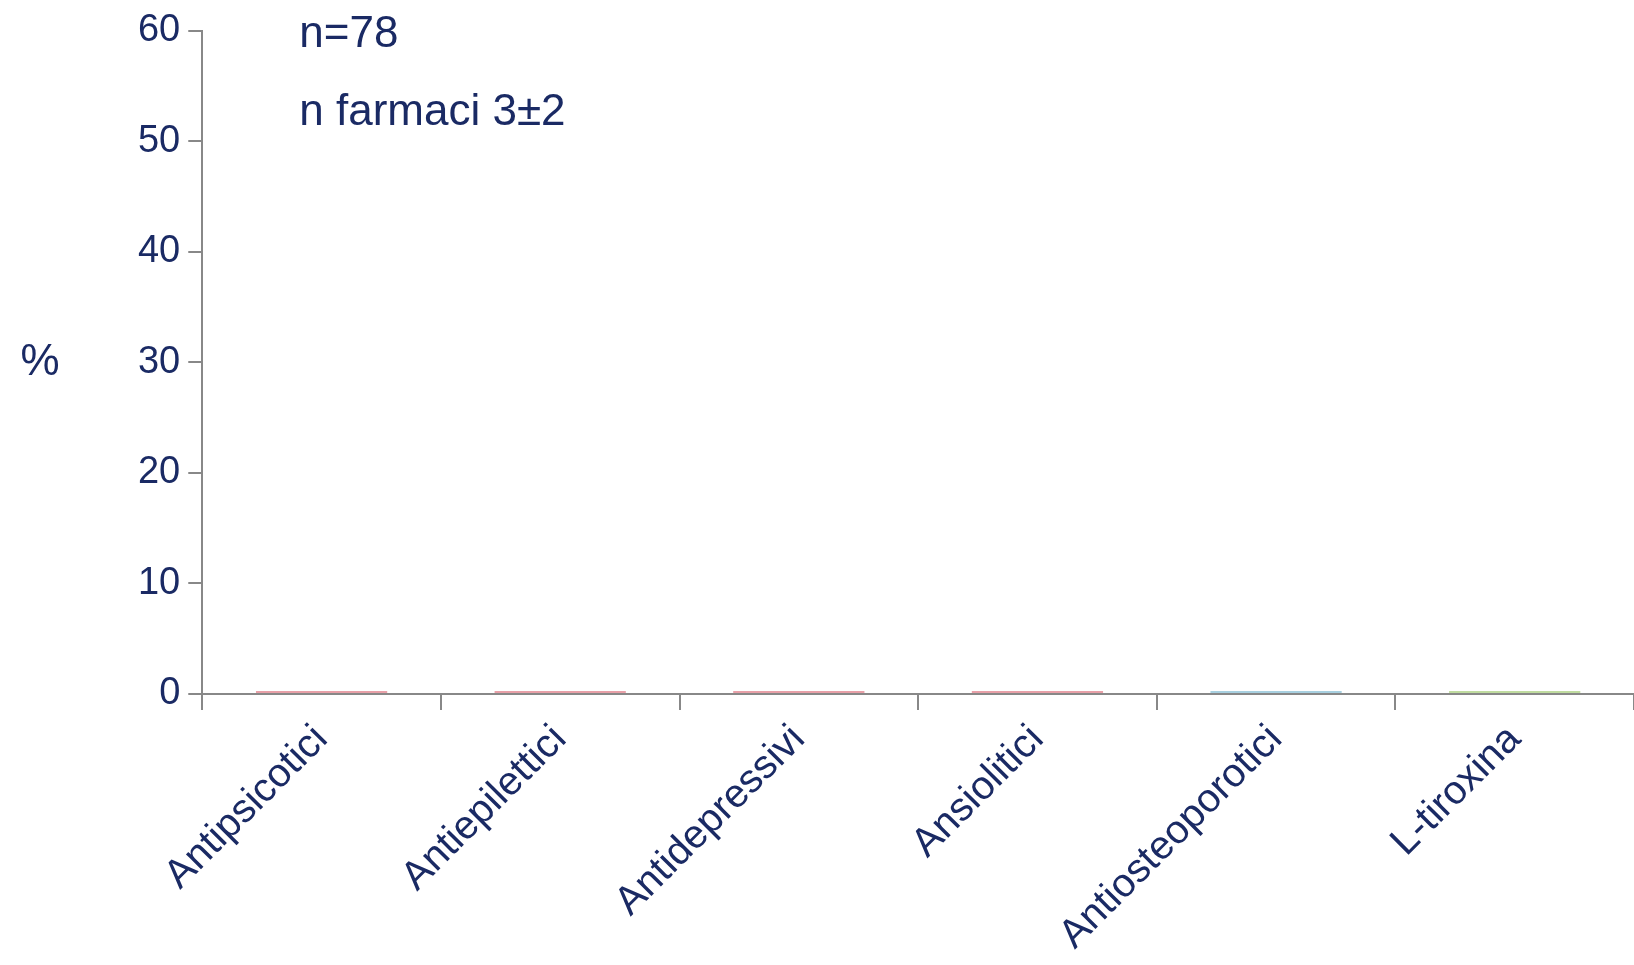 The width and height of the screenshot is (1634, 965). I want to click on y-tick-label: 20, so click(159, 470).